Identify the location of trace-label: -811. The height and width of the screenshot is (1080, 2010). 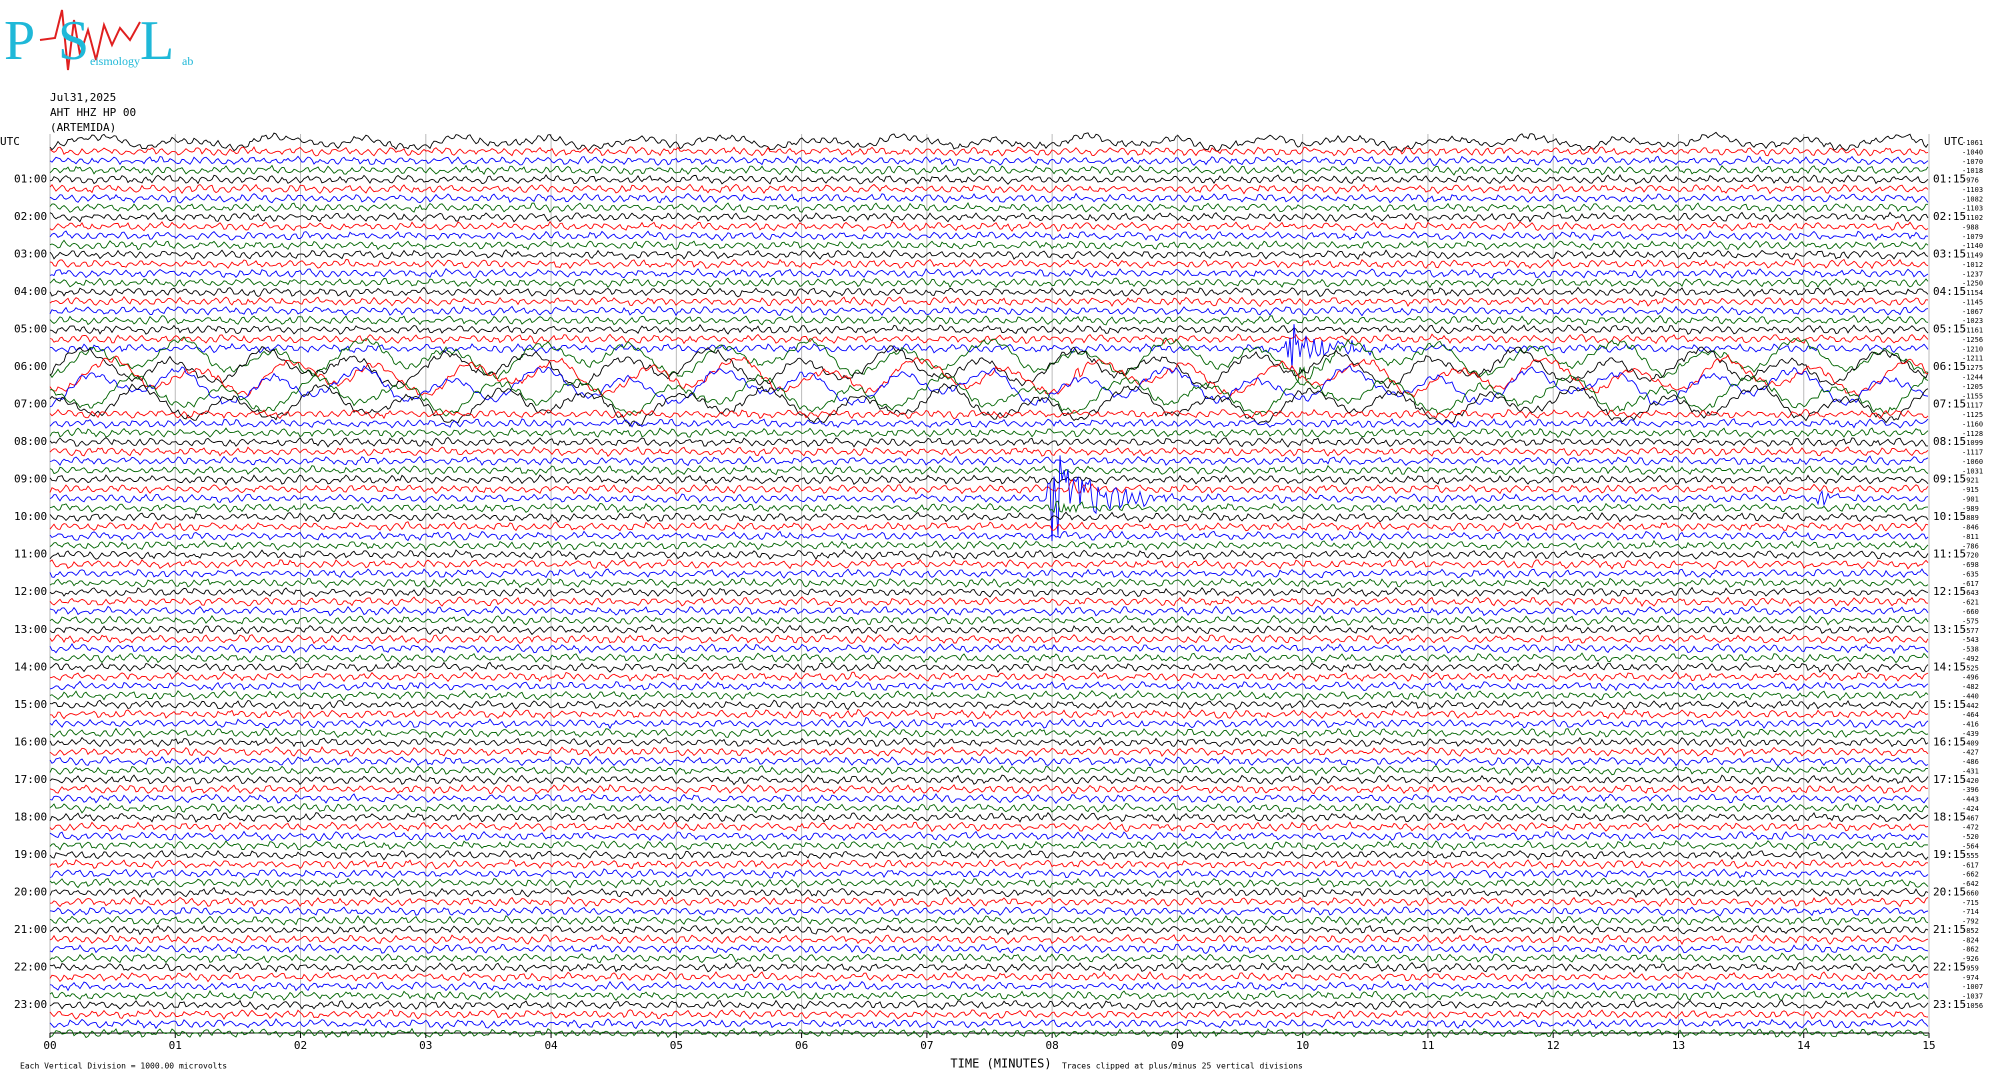
(1970, 537).